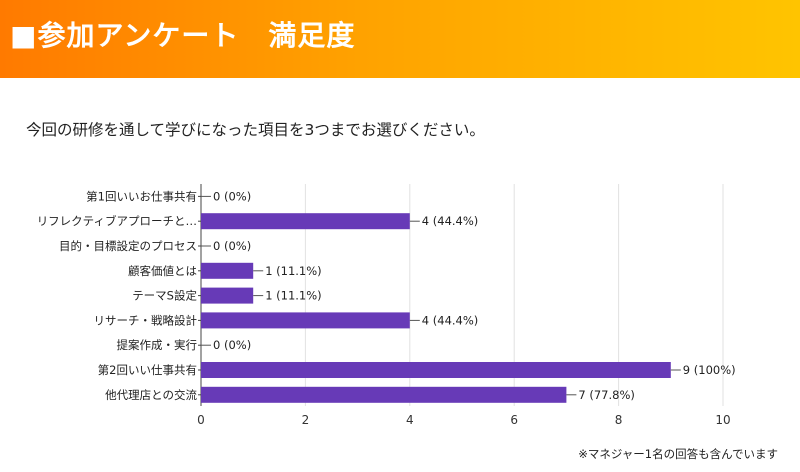 The width and height of the screenshot is (800, 472). What do you see at coordinates (151, 395) in the screenshot?
I see `category-label: 他代理店との交流` at bounding box center [151, 395].